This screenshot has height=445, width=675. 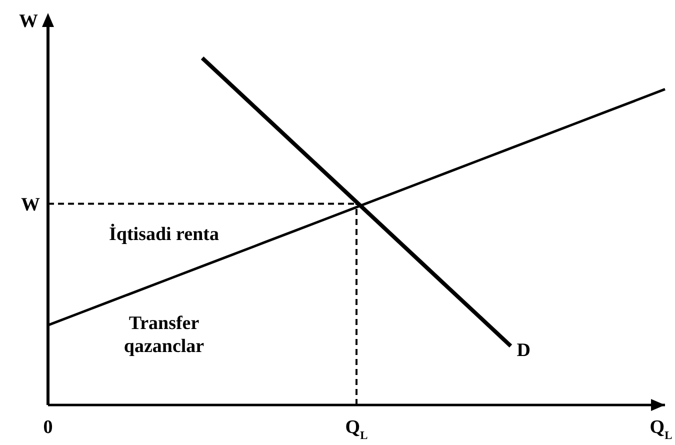 I want to click on y-axis-title: W, so click(x=28, y=21).